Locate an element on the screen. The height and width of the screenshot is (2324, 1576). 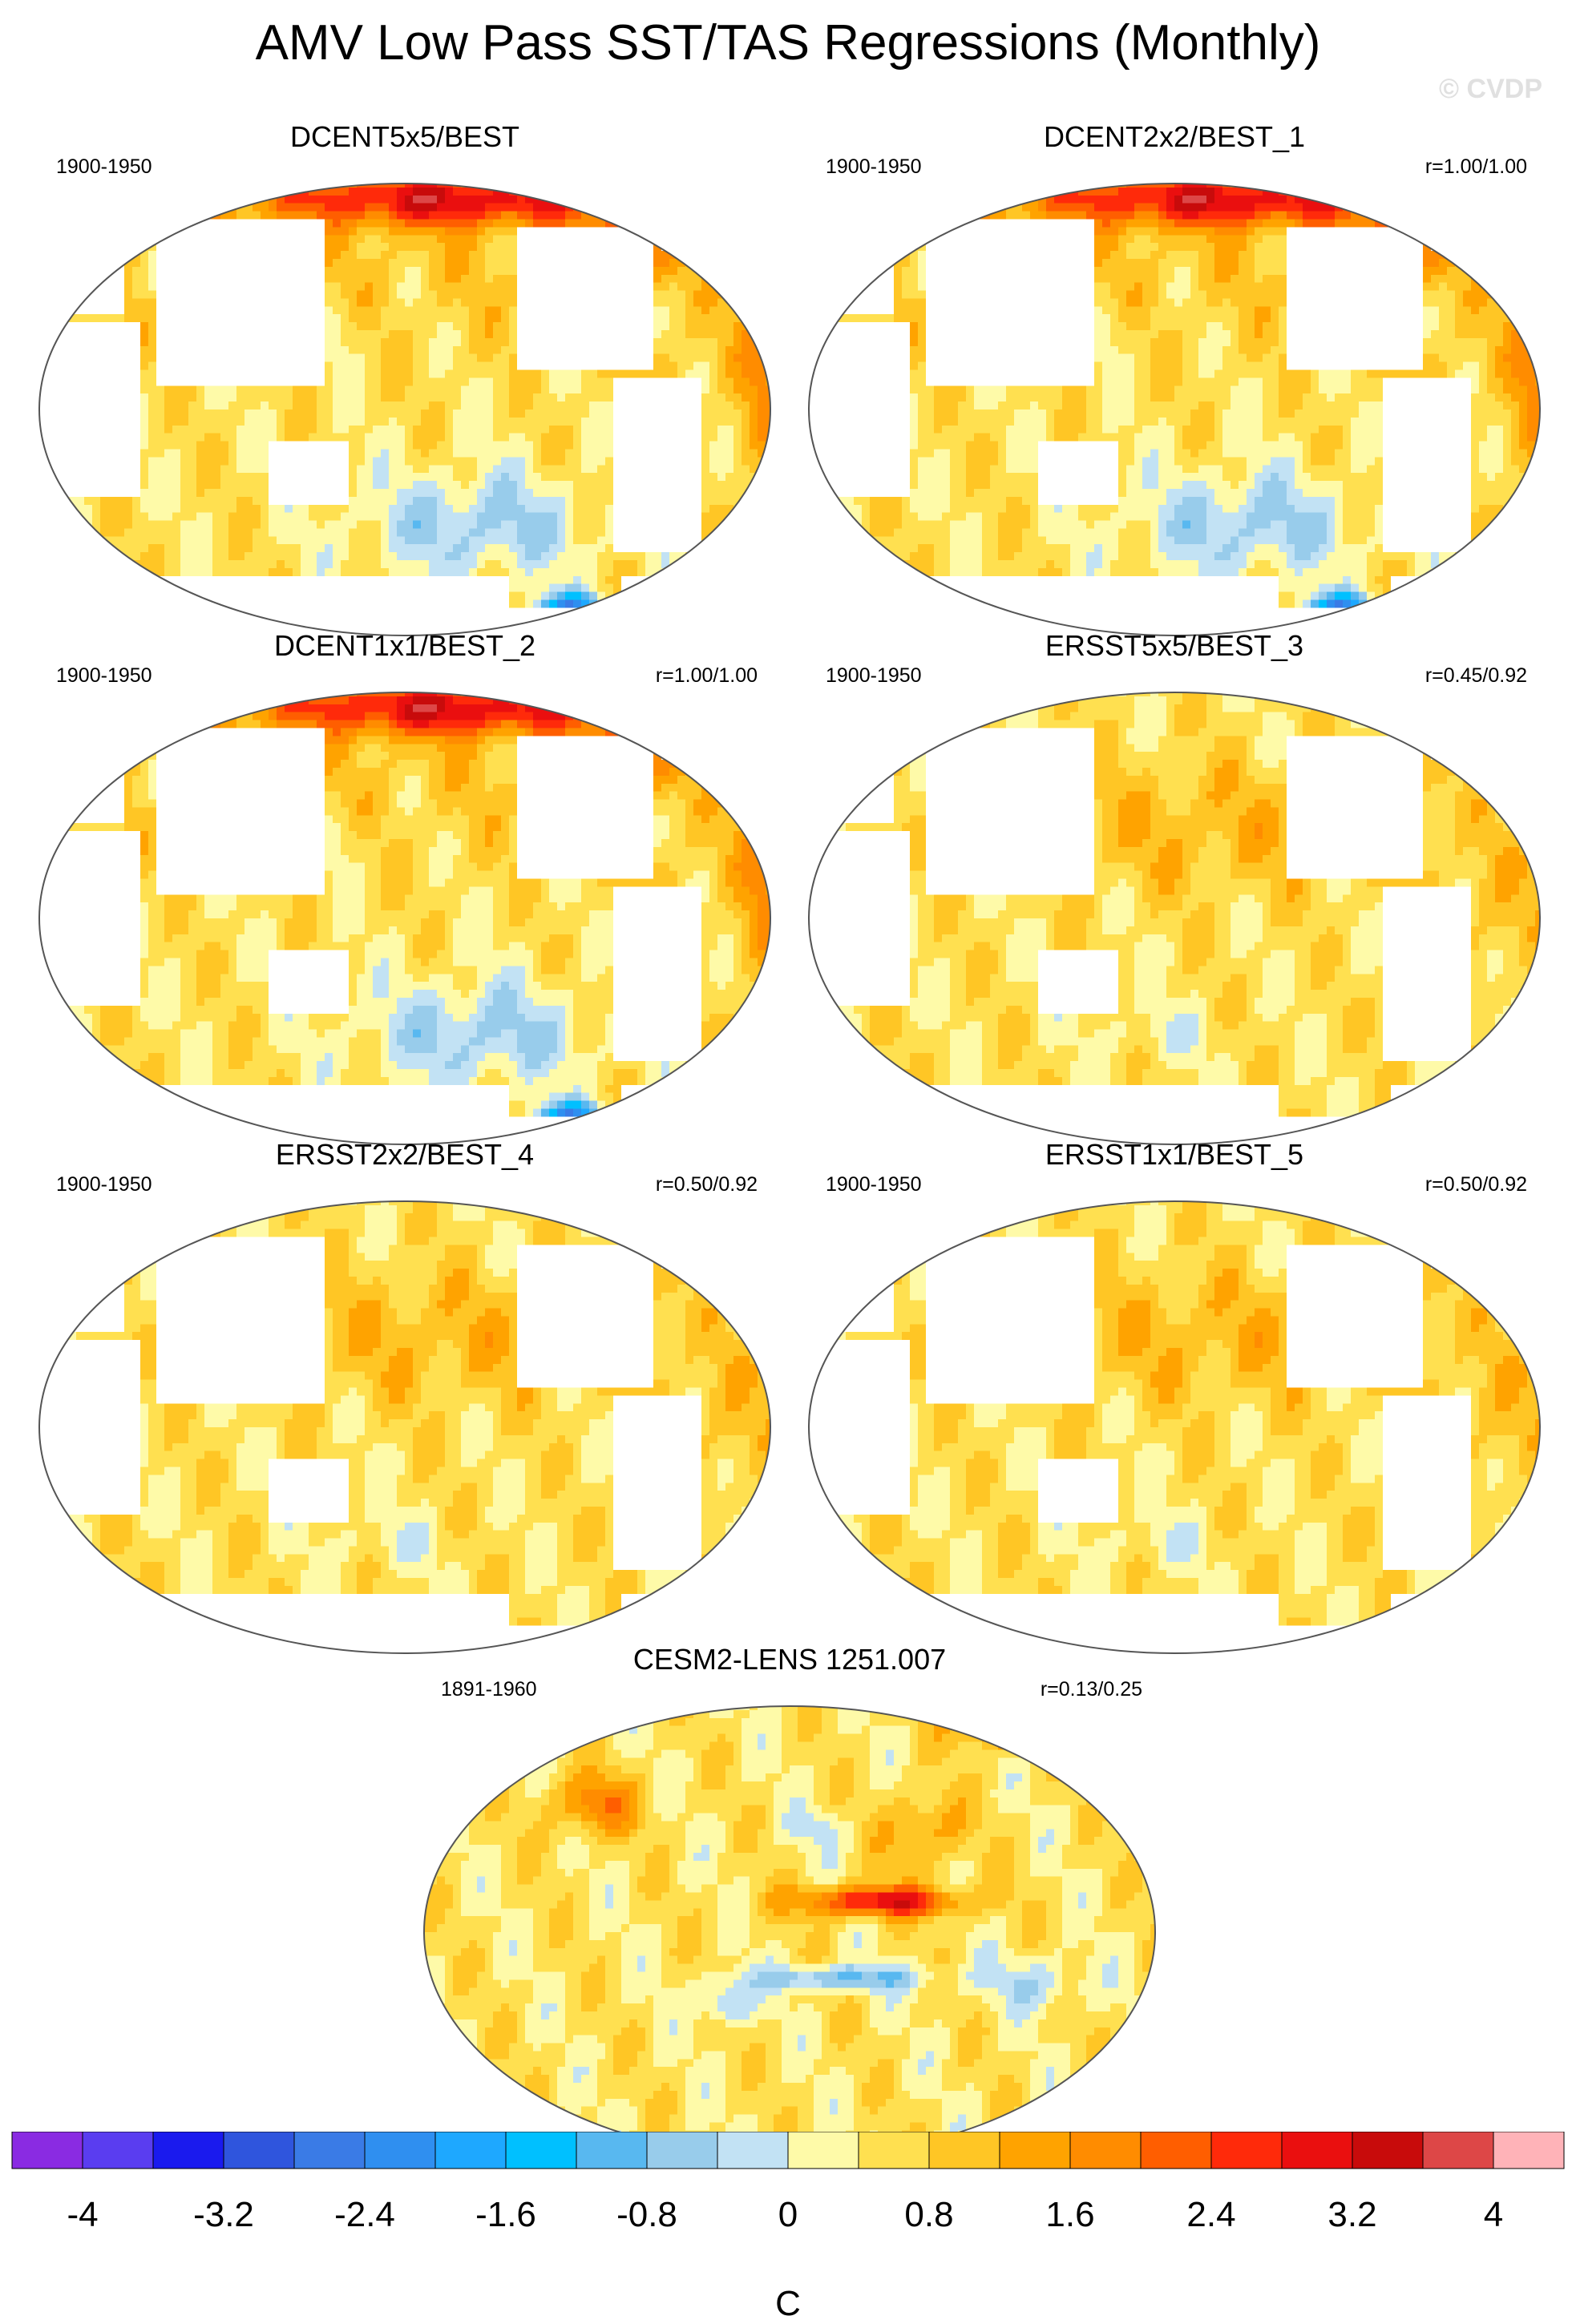
map-panel: CESM2-LENS 1251.007 1891-1960 r=0.13/0.25 is located at coordinates (789, 1901).